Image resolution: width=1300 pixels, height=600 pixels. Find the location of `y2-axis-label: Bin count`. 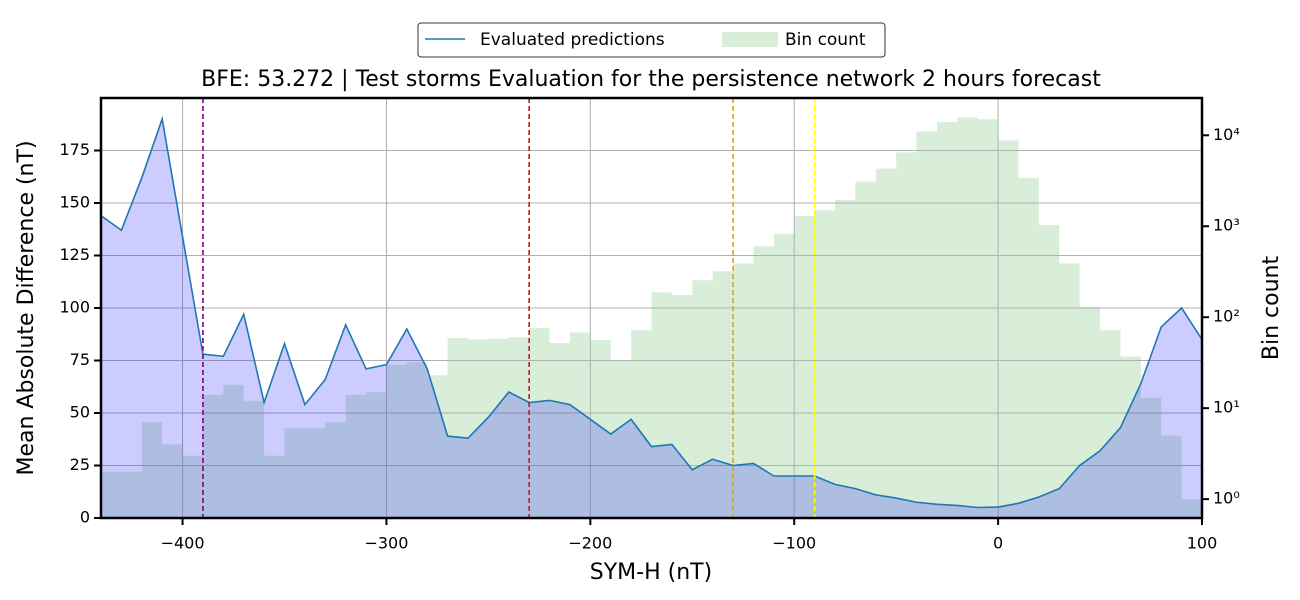

y2-axis-label: Bin count is located at coordinates (1271, 308).